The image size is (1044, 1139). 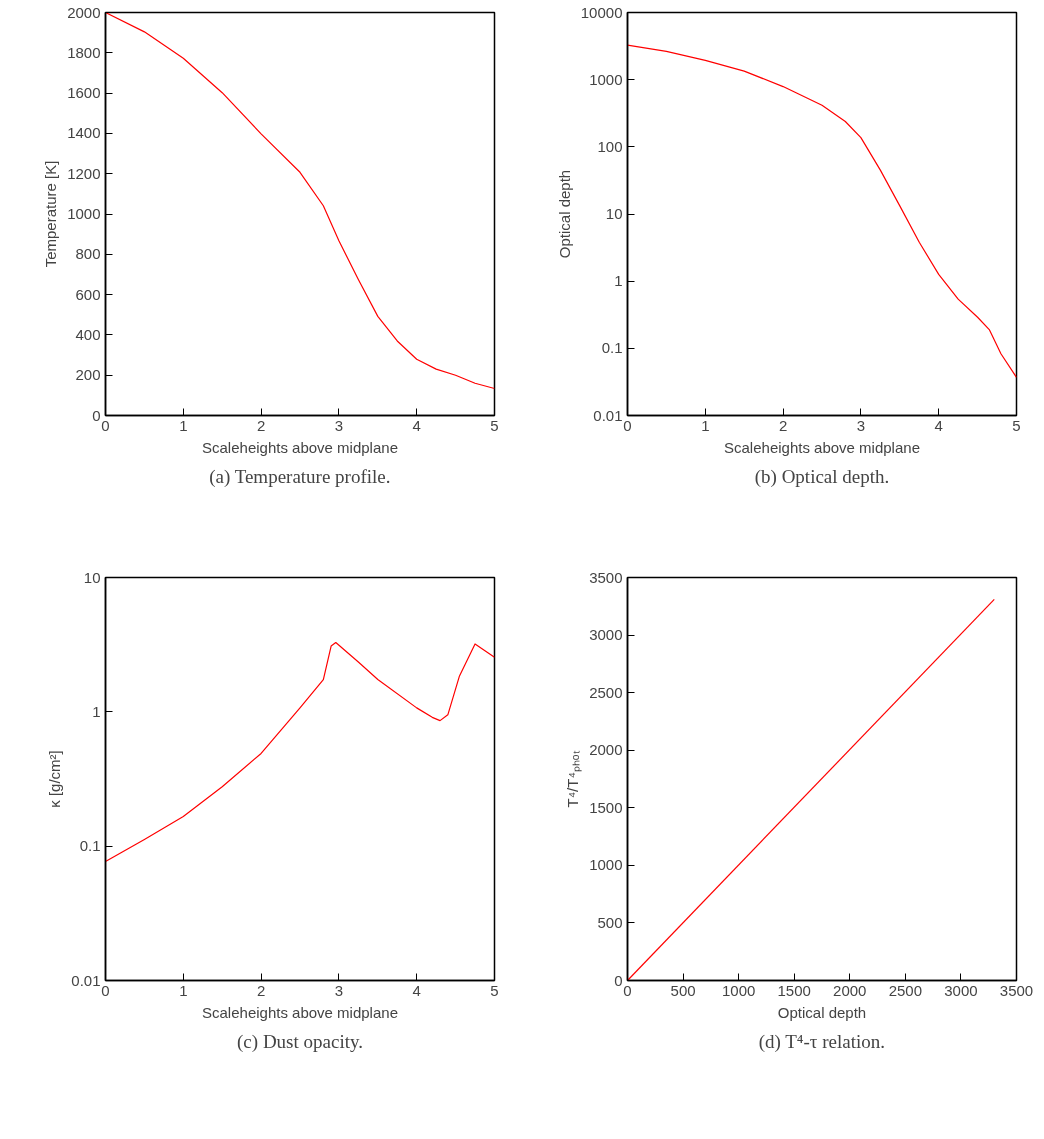 I want to click on x-tick-label: 1500, so click(x=794, y=990).